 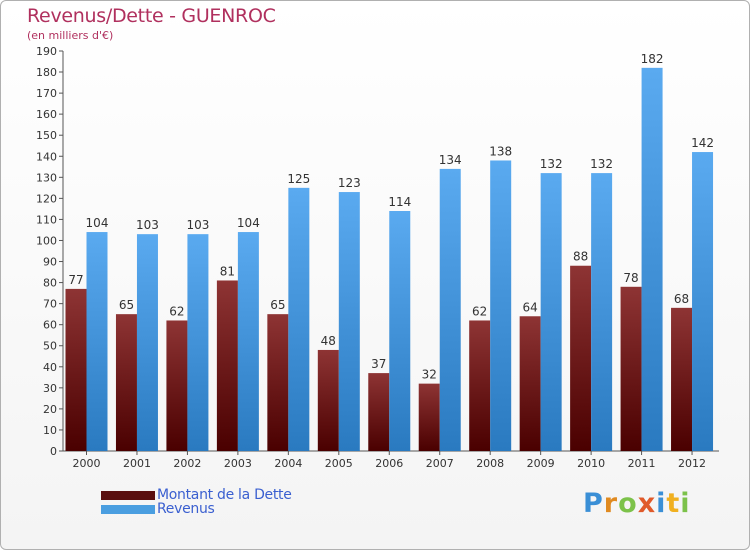 I want to click on y-tick-label: 140, so click(x=46, y=156).